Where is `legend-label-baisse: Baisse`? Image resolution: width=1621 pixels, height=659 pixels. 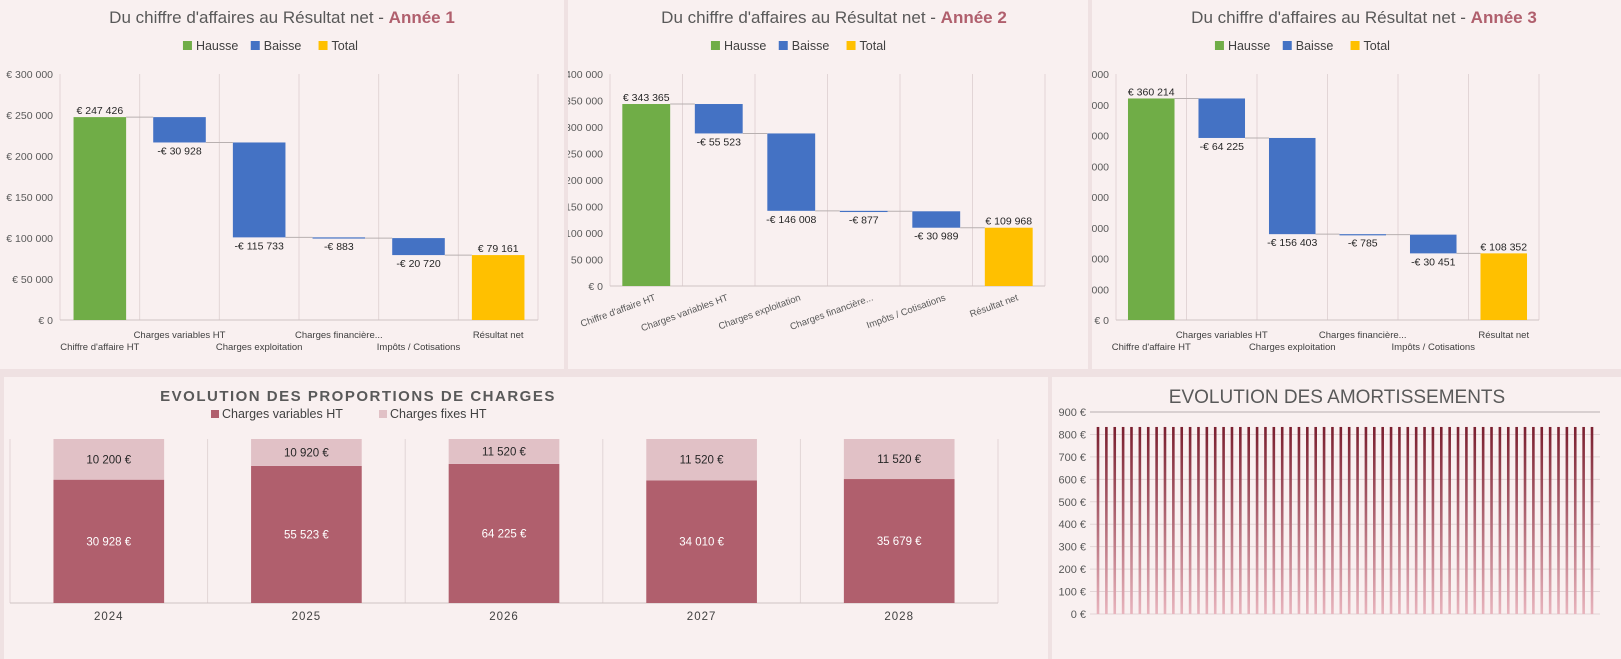 legend-label-baisse: Baisse is located at coordinates (283, 46).